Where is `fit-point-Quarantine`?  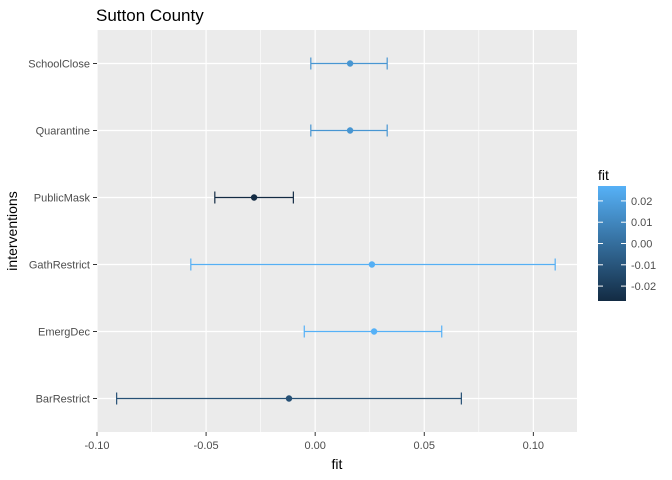
fit-point-Quarantine is located at coordinates (350, 130).